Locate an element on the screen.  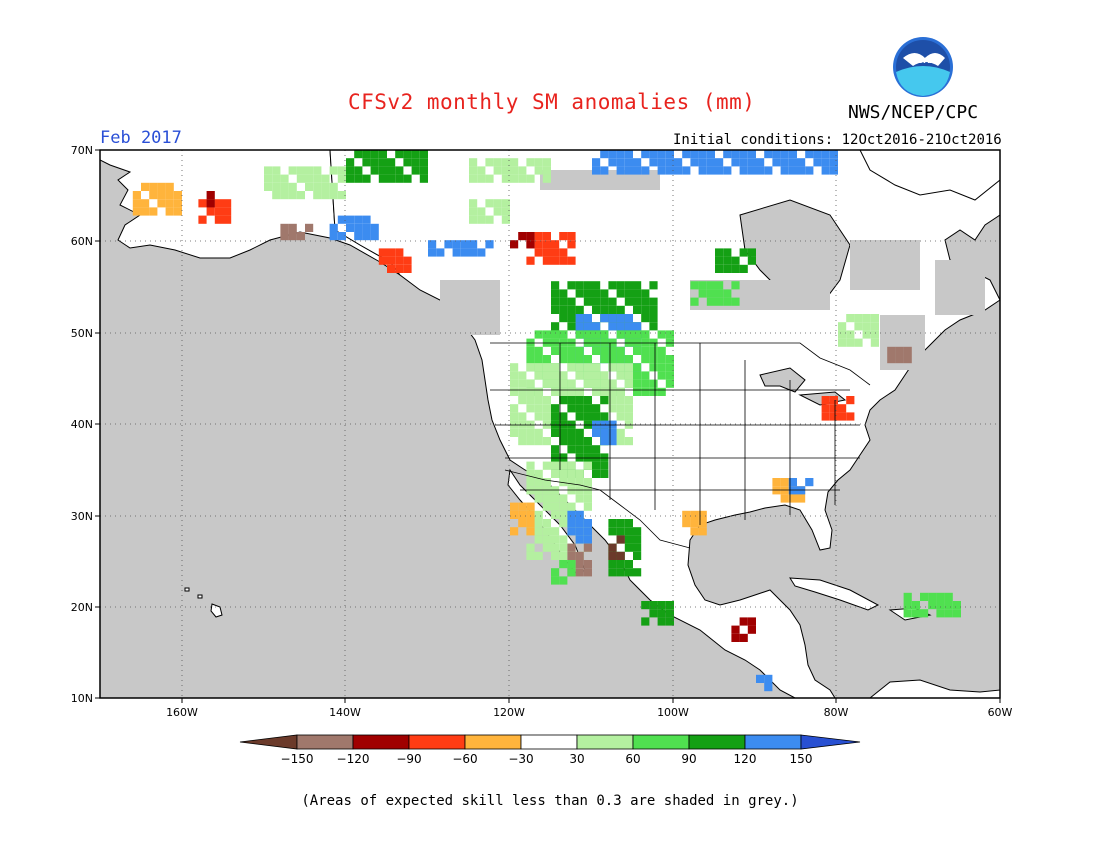
legend-swatch is located at coordinates (717, 742).